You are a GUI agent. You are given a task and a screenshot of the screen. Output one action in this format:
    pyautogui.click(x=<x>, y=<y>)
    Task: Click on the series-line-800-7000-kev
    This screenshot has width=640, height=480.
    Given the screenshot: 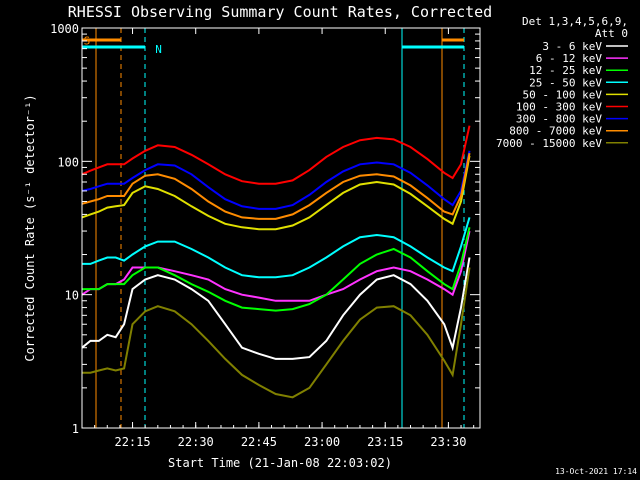 What is the action you would take?
    pyautogui.click(x=276, y=186)
    